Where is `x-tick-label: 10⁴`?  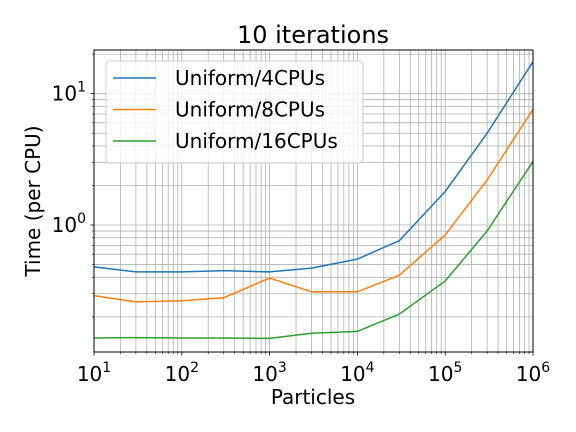 x-tick-label: 10⁴ is located at coordinates (357, 373).